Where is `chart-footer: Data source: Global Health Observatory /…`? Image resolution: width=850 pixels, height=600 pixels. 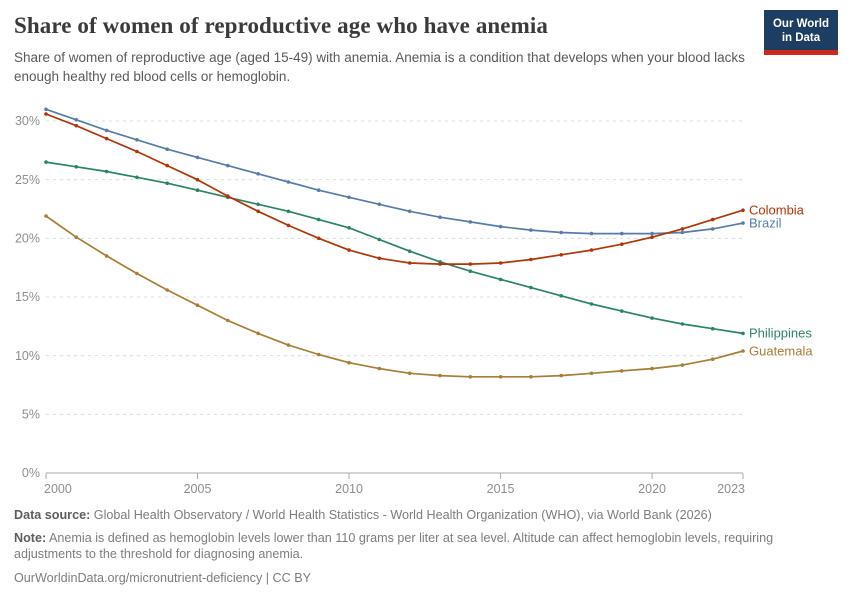 chart-footer: Data source: Global Health Observatory /… is located at coordinates (425, 549).